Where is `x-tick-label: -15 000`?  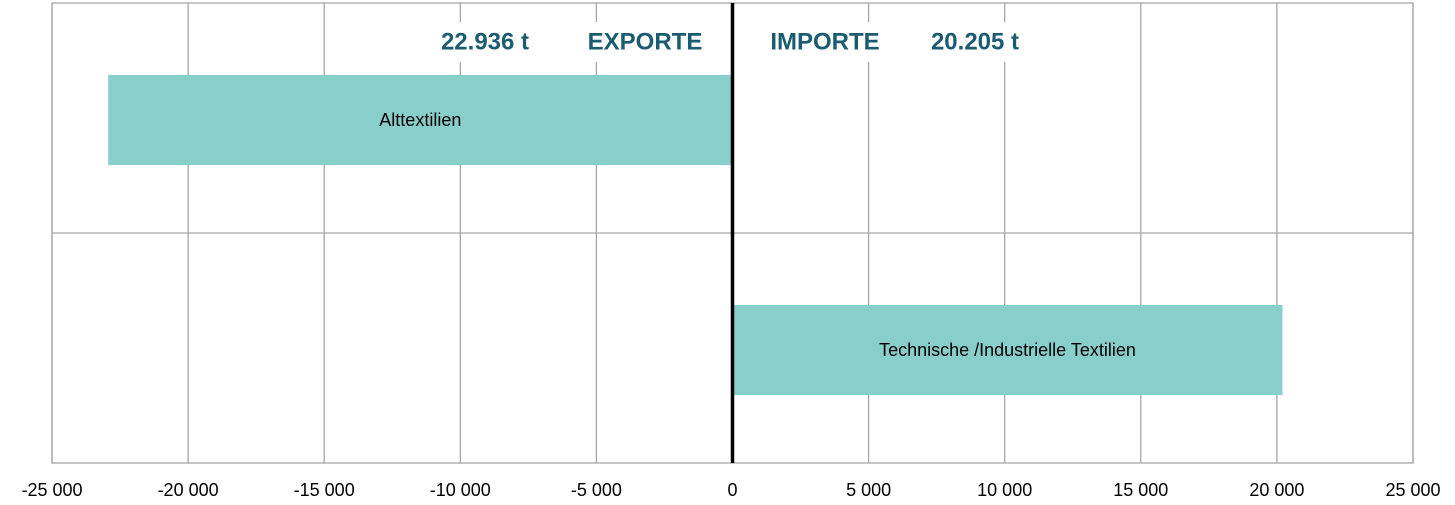
x-tick-label: -15 000 is located at coordinates (324, 490).